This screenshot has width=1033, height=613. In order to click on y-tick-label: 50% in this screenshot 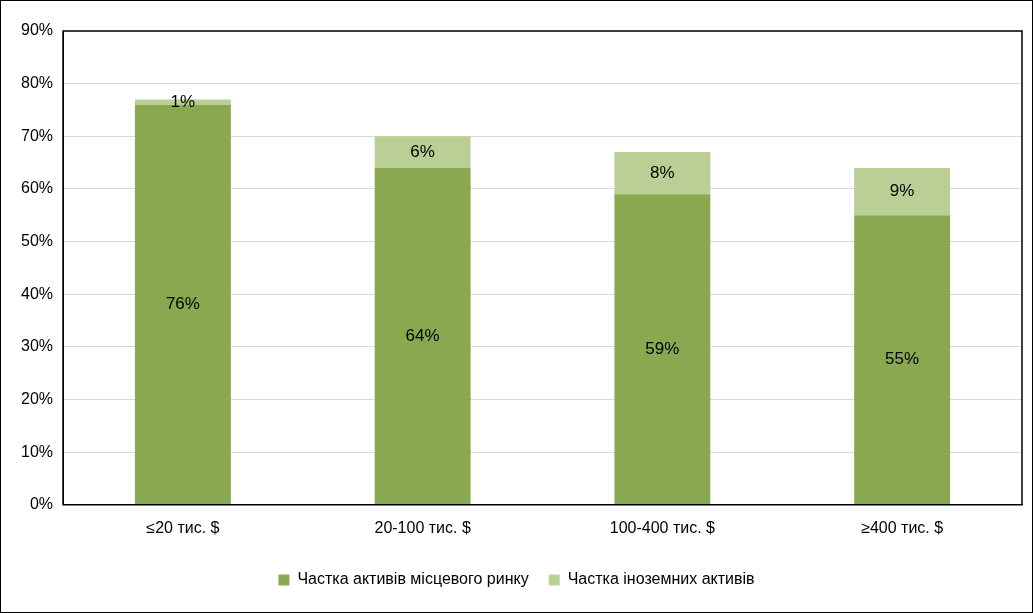, I will do `click(37, 240)`.